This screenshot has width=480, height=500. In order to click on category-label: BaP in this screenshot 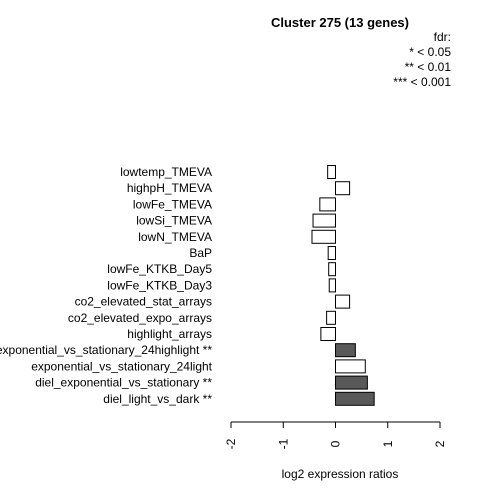, I will do `click(200, 253)`.